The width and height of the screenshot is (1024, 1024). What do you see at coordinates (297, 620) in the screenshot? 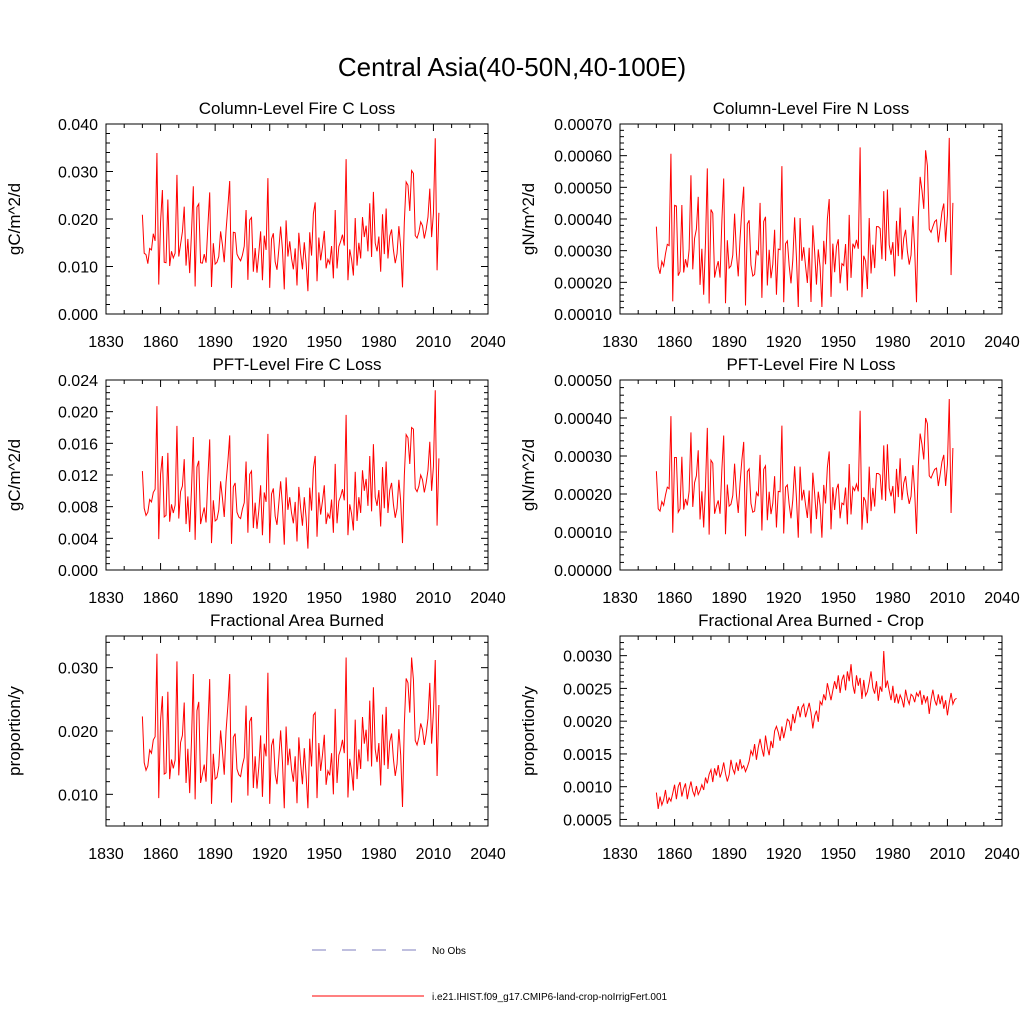
I see `panel-title: Fractional Area Burned` at bounding box center [297, 620].